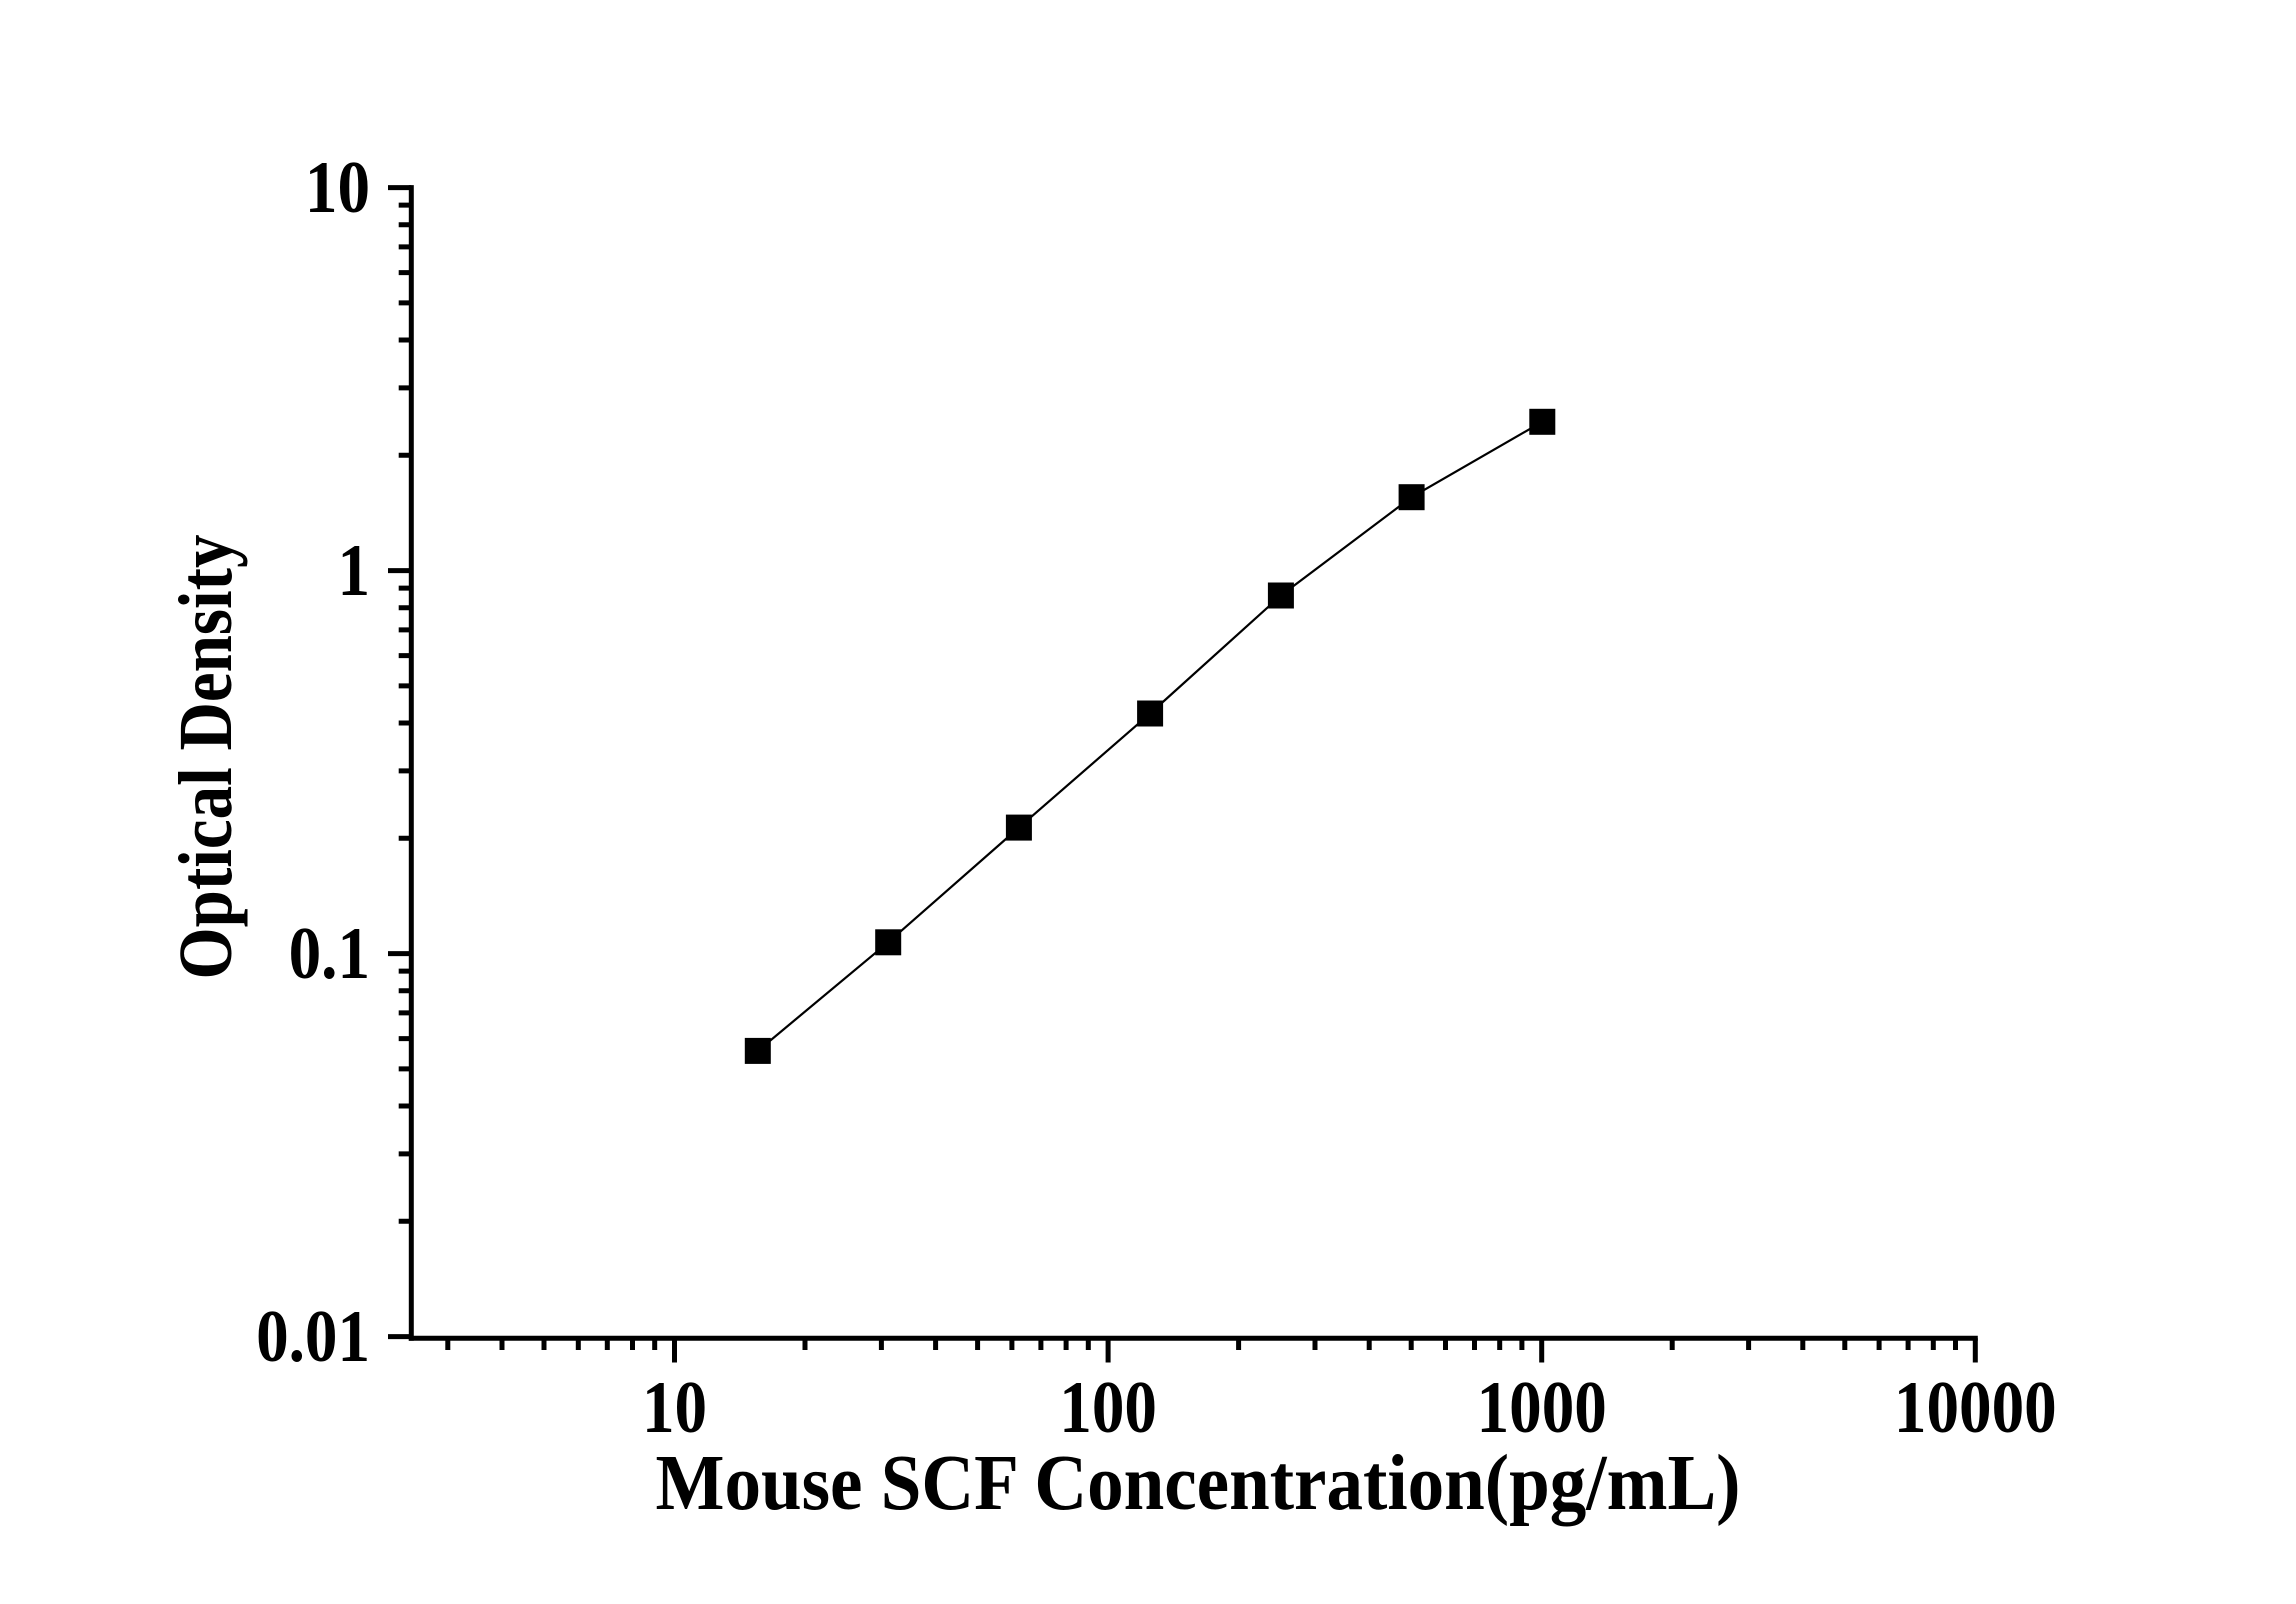 The height and width of the screenshot is (1604, 2296). I want to click on svg-text: 100, so click(1108, 1408).